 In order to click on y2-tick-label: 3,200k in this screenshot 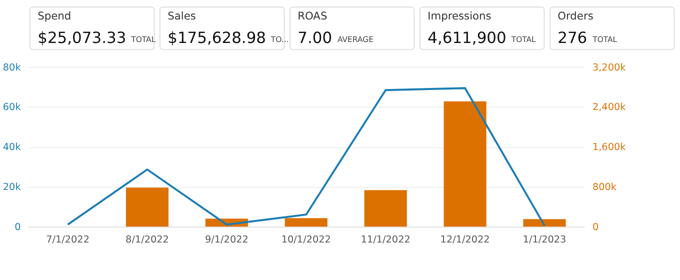, I will do `click(609, 68)`.